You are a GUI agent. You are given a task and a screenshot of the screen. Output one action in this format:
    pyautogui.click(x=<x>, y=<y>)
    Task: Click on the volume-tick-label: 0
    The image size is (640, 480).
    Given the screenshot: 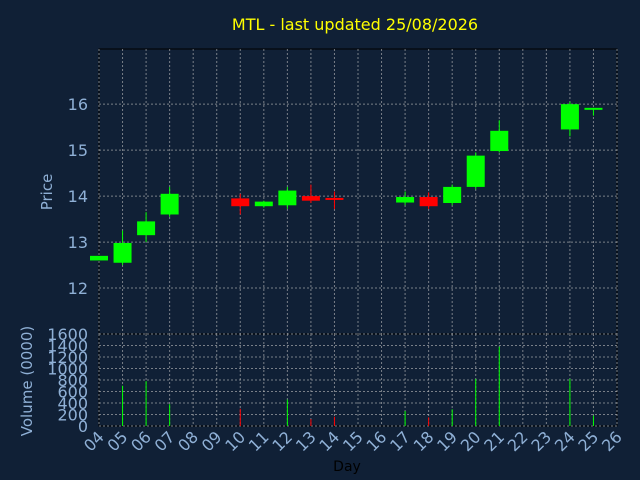 What is the action you would take?
    pyautogui.click(x=83, y=426)
    